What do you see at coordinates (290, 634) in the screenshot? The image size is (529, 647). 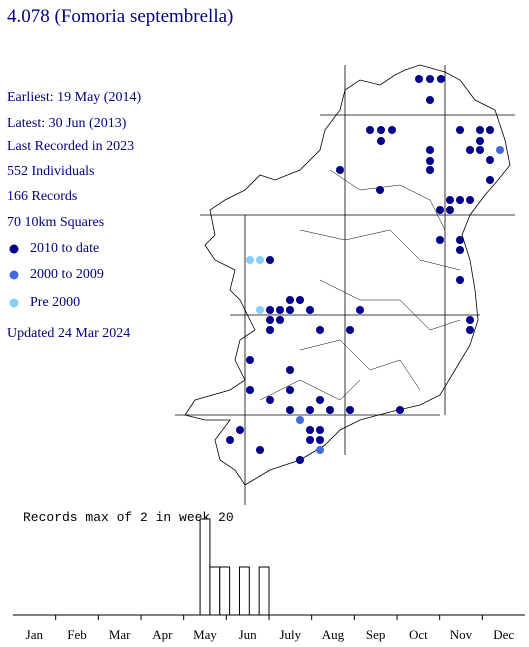 I see `x-tick-label: July` at bounding box center [290, 634].